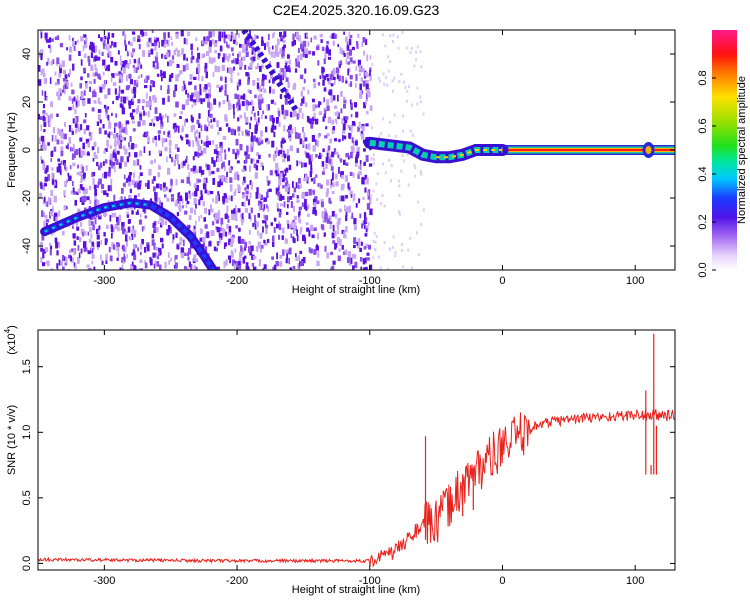 The height and width of the screenshot is (600, 750). Describe the element at coordinates (12, 327) in the screenshot. I see `snr-exponent-close: )` at that location.